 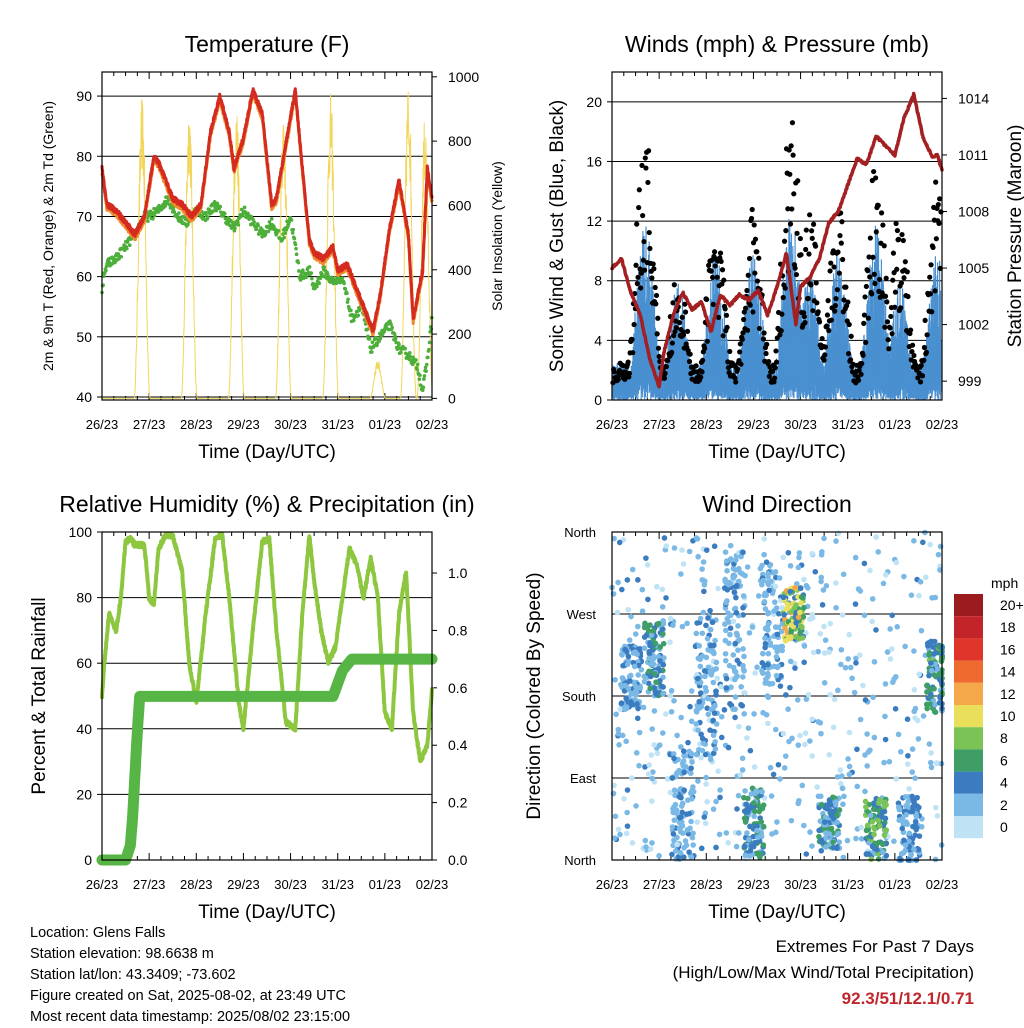 I want to click on legend-label: 8, so click(x=1004, y=738).